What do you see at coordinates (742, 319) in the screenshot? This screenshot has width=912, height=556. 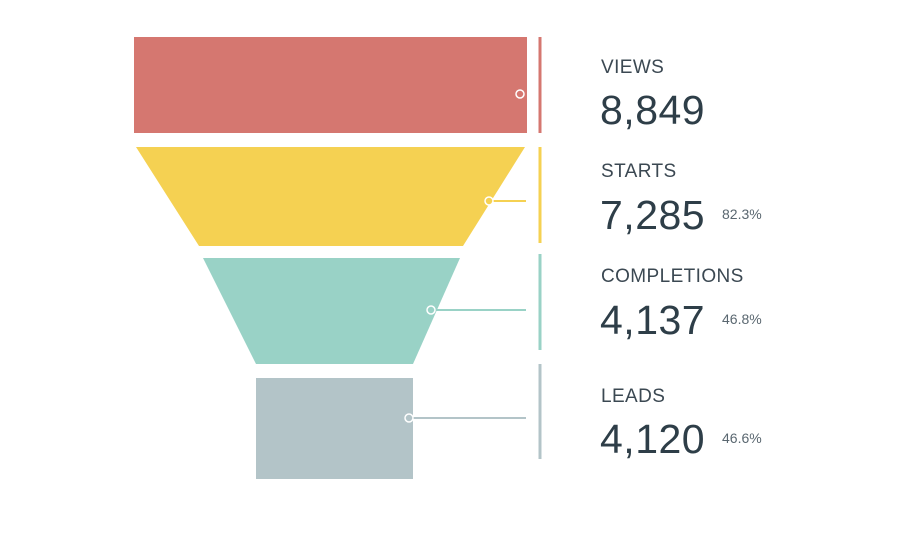 I see `stage-percent-completions: 46.8%` at bounding box center [742, 319].